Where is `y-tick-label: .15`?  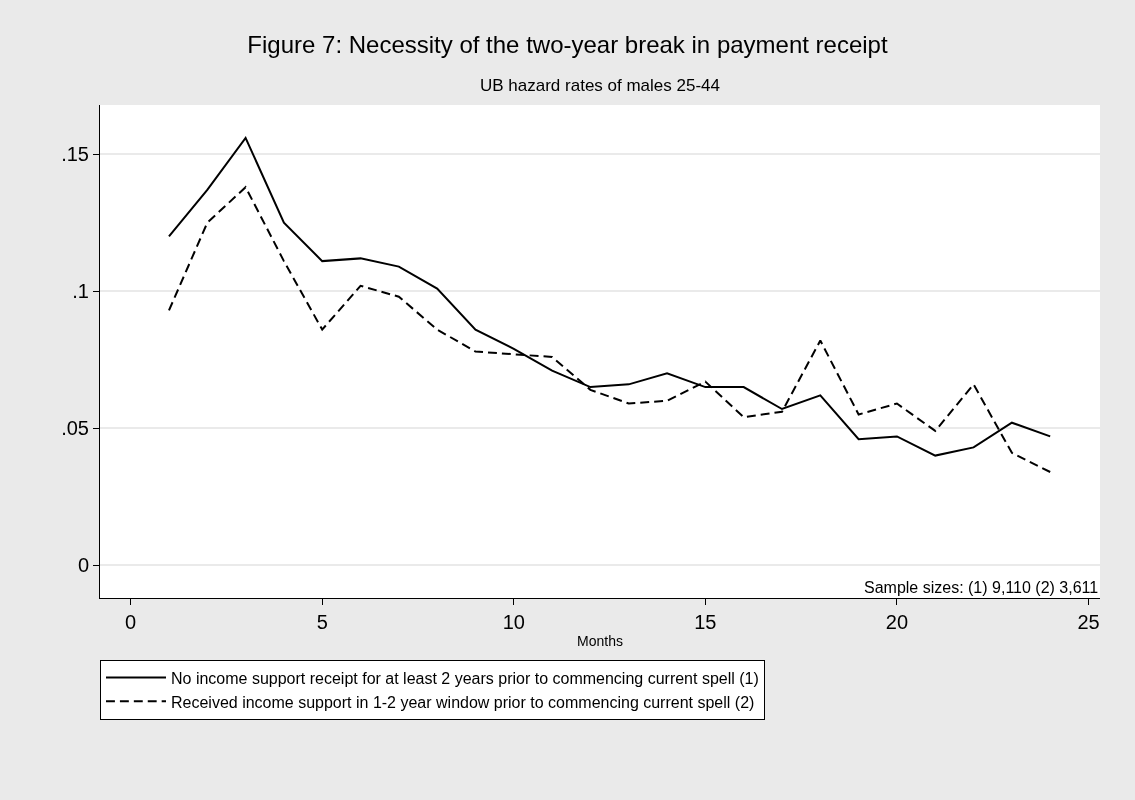
y-tick-label: .15 is located at coordinates (75, 154).